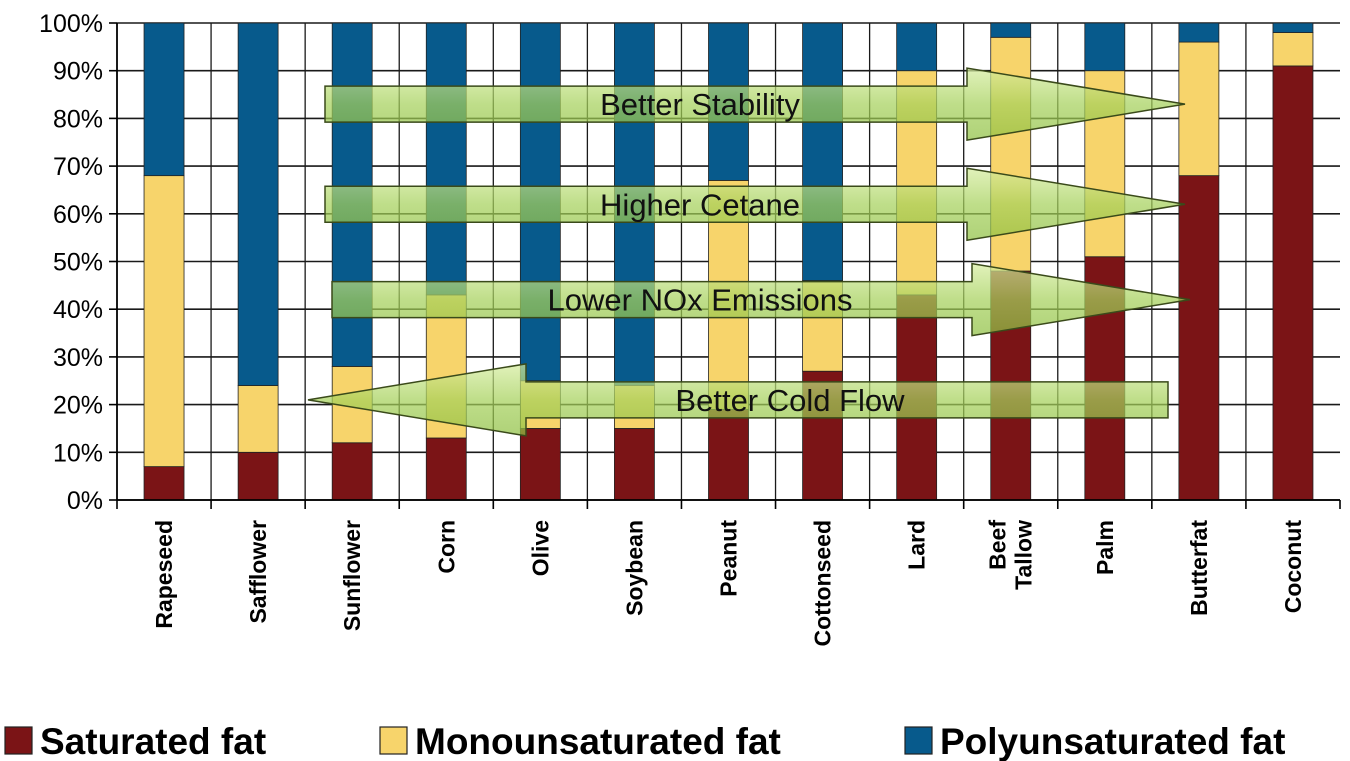  Describe the element at coordinates (85, 501) in the screenshot. I see `y-tick-label: 0%` at that location.